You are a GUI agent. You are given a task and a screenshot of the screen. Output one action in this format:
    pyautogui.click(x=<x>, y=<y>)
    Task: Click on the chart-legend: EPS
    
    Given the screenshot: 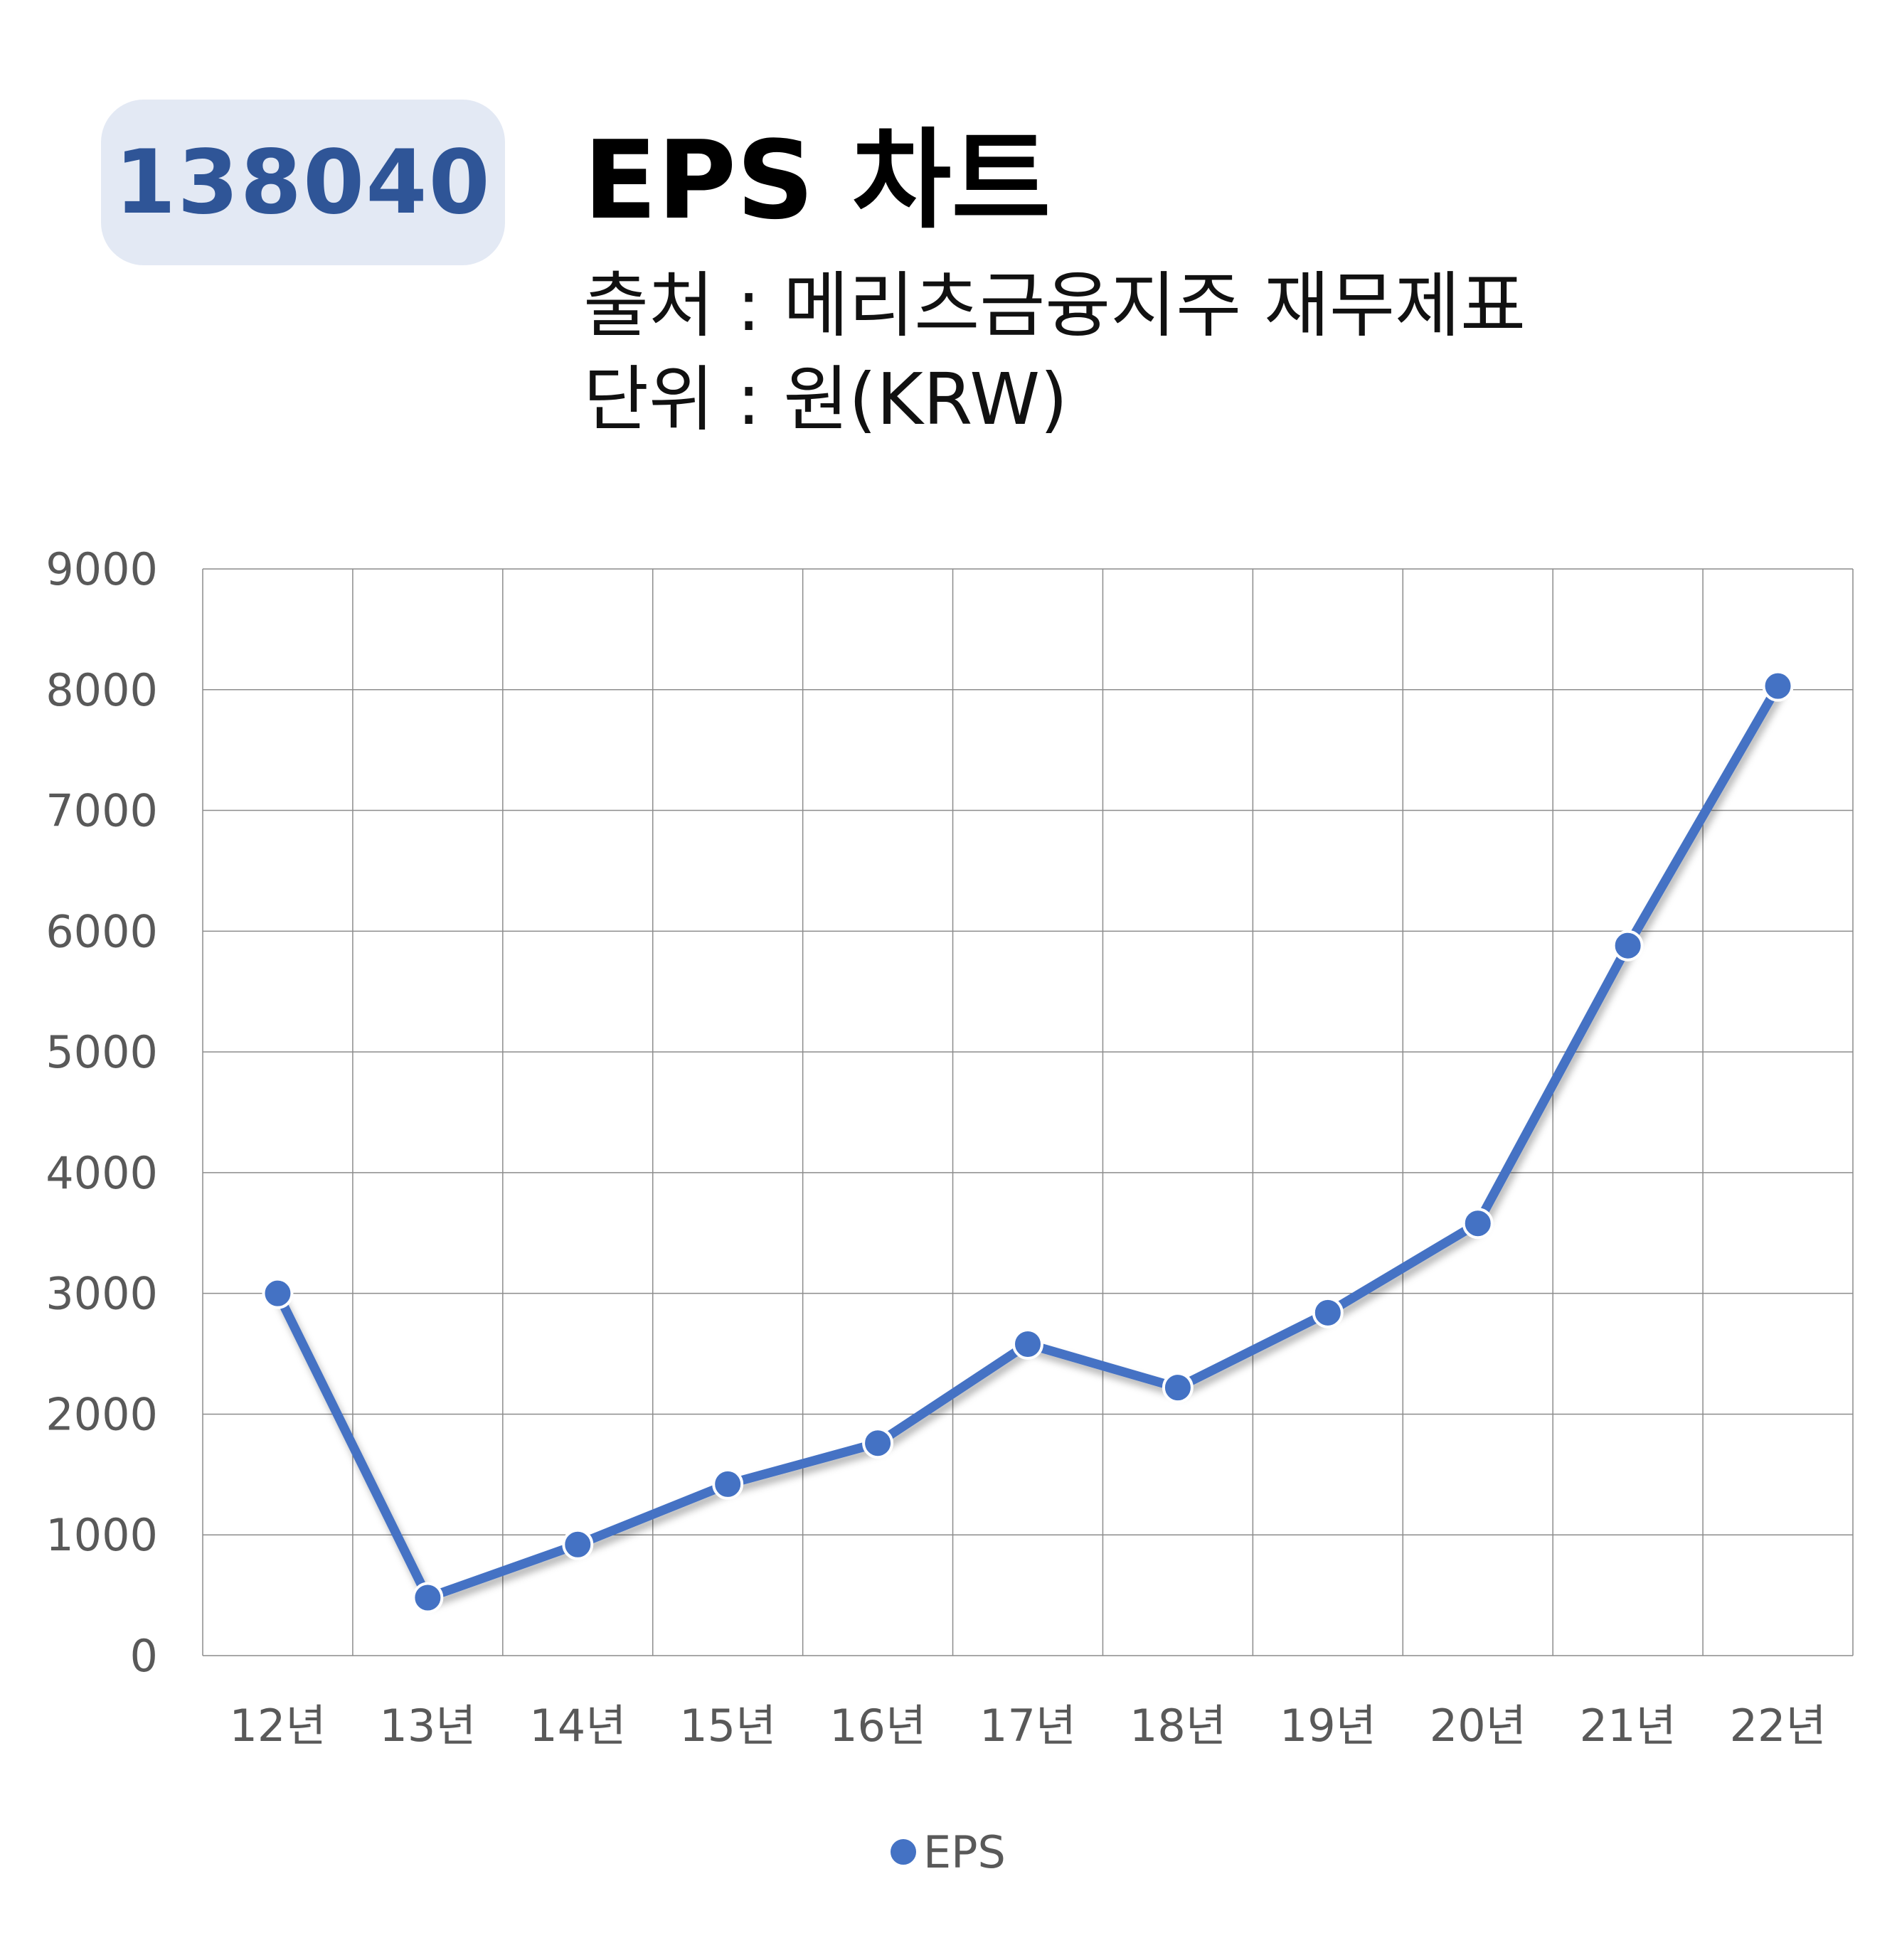 What is the action you would take?
    pyautogui.click(x=947, y=1852)
    